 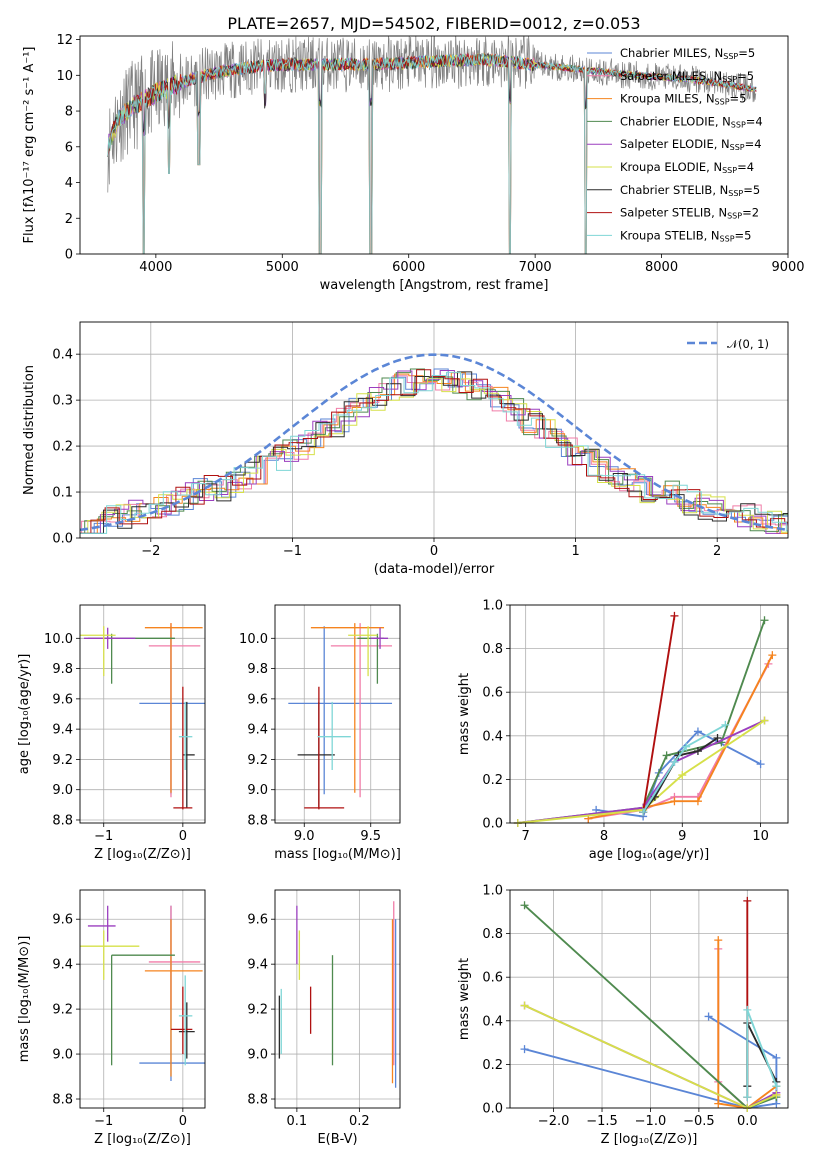 I want to click on y-tick-label: 0.8, so click(x=492, y=649).